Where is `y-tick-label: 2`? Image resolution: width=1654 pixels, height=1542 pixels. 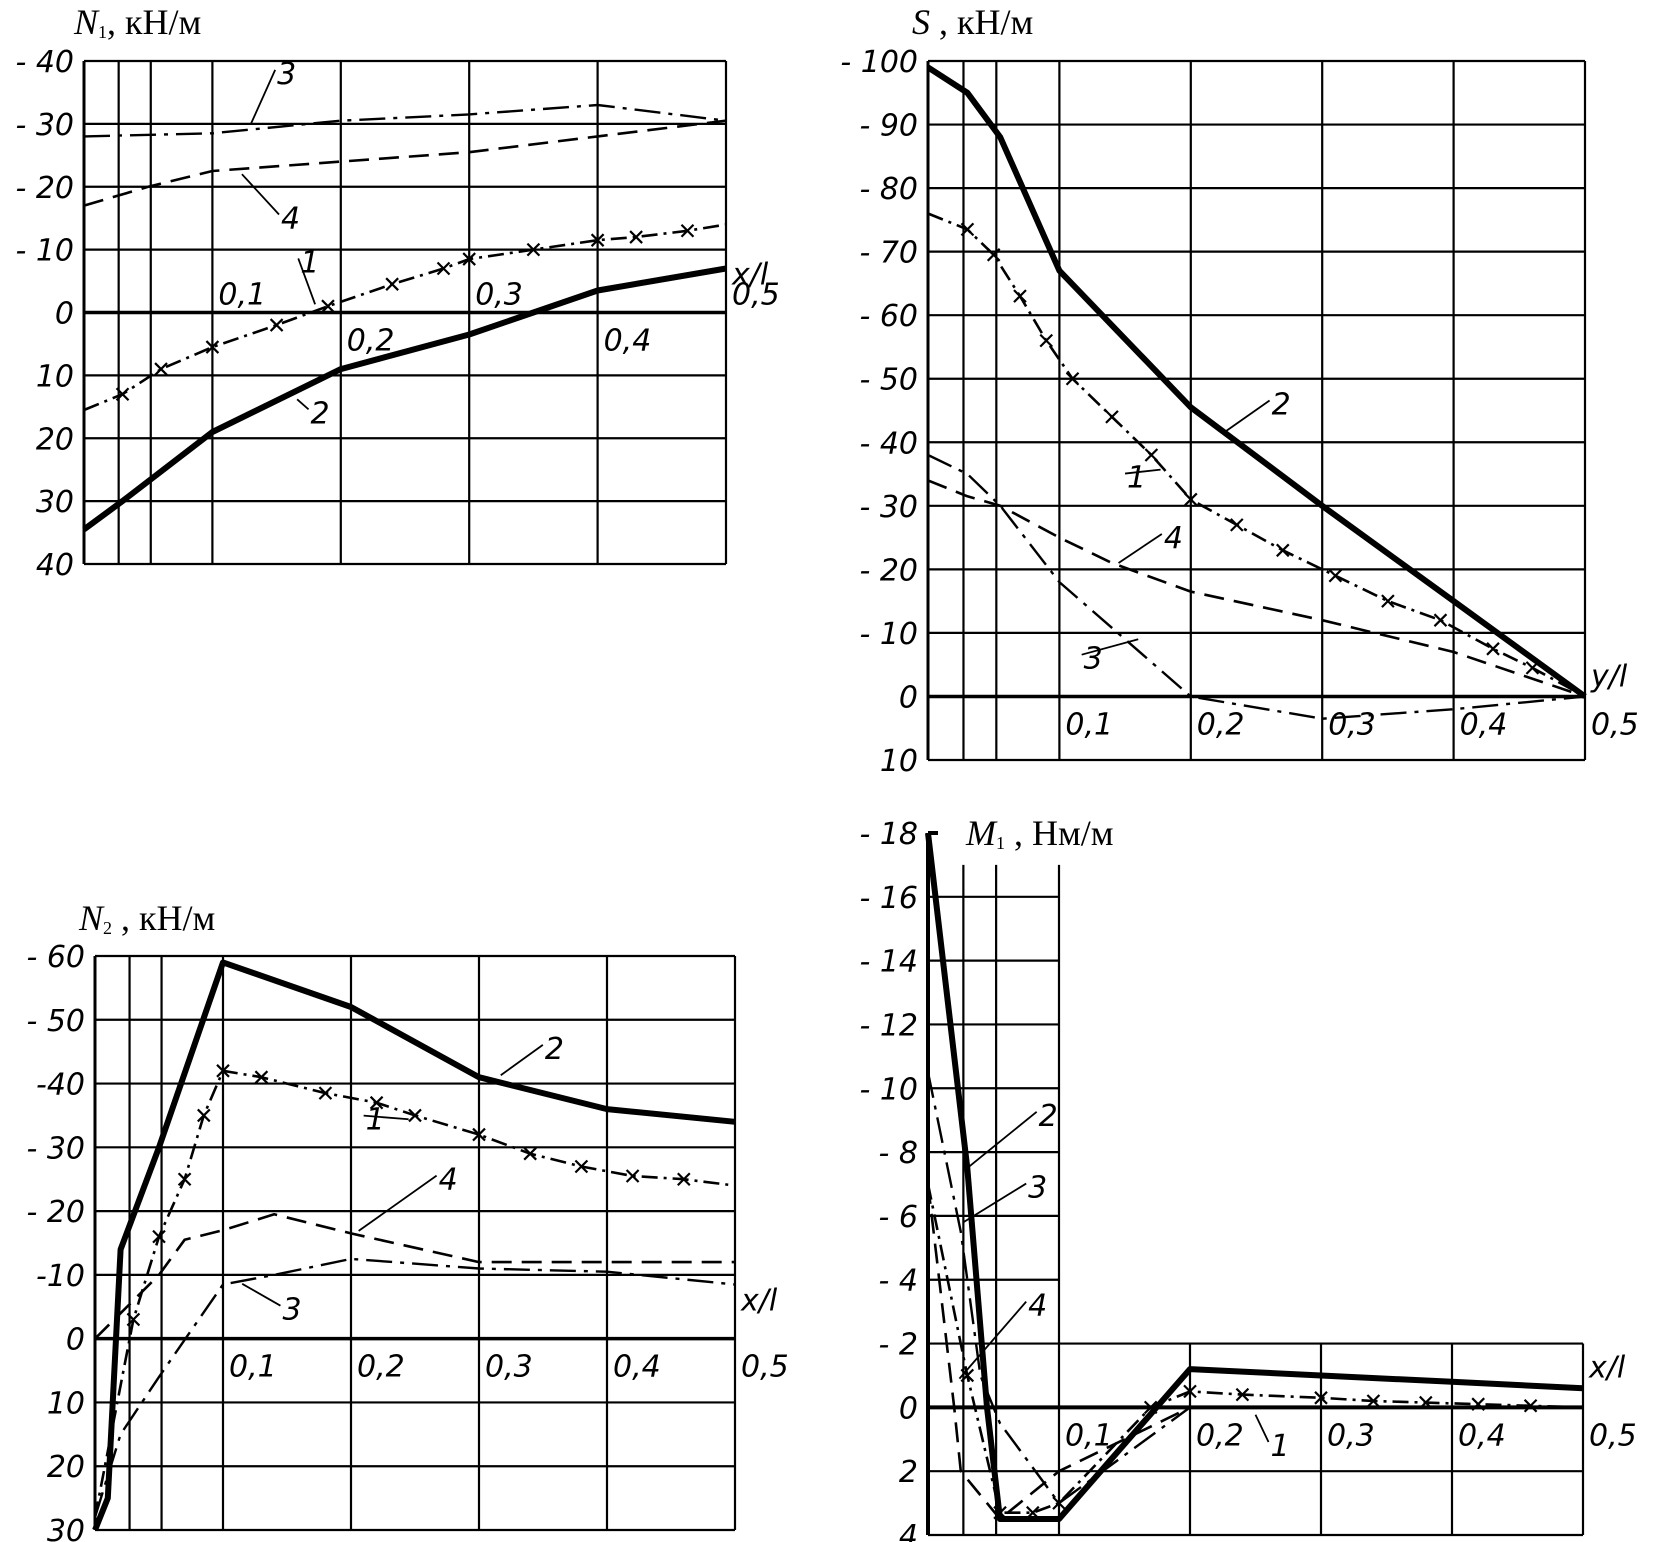
y-tick-label: 2 is located at coordinates (908, 1472).